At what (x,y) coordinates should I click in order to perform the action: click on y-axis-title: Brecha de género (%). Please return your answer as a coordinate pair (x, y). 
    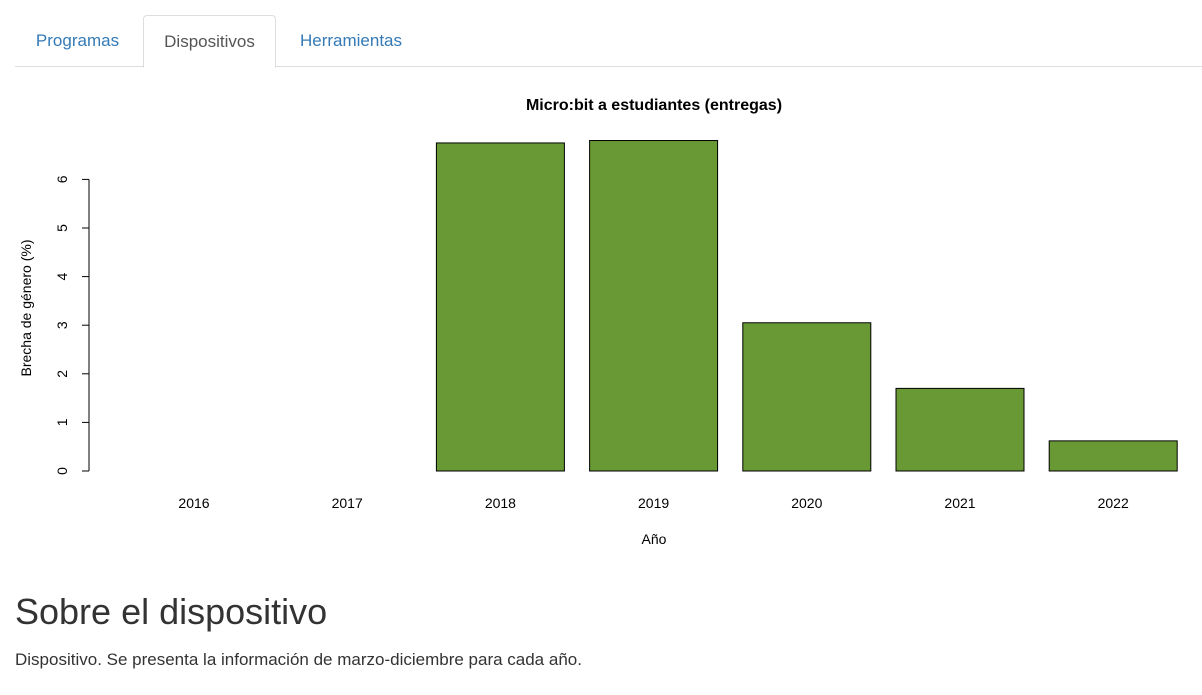
    Looking at the image, I should click on (26, 308).